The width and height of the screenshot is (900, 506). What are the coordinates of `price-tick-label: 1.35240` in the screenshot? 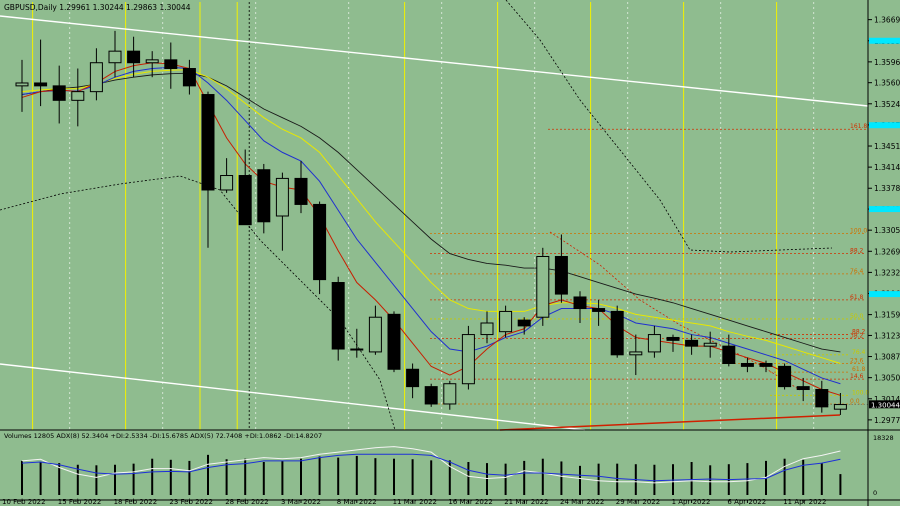 It's located at (887, 104).